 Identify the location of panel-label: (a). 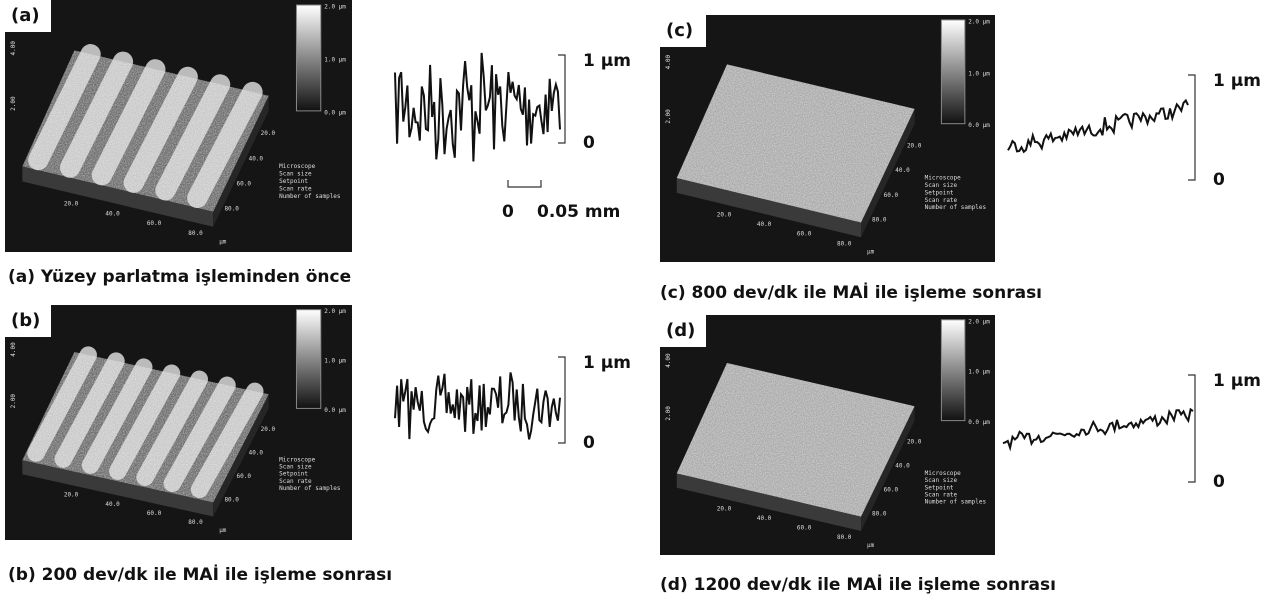
(25, 15).